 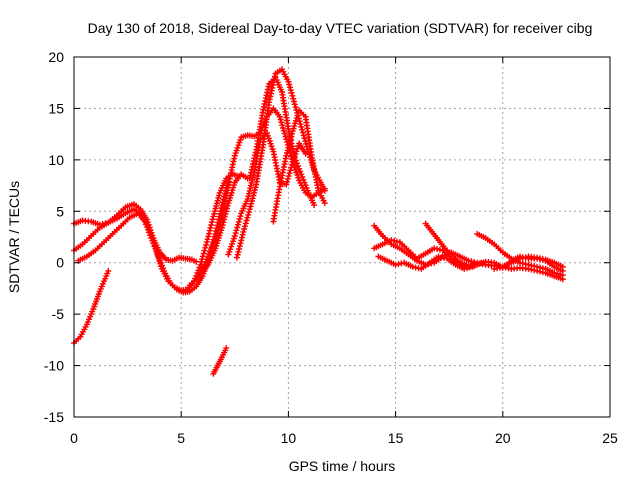 I want to click on x-tick-label: 0, so click(x=74, y=438).